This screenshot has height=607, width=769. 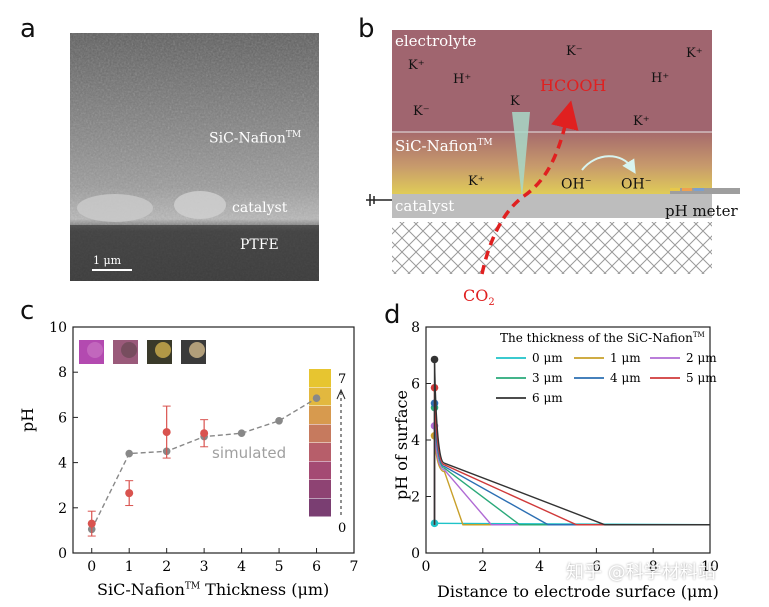 What do you see at coordinates (204, 463) in the screenshot?
I see `simulated-line` at bounding box center [204, 463].